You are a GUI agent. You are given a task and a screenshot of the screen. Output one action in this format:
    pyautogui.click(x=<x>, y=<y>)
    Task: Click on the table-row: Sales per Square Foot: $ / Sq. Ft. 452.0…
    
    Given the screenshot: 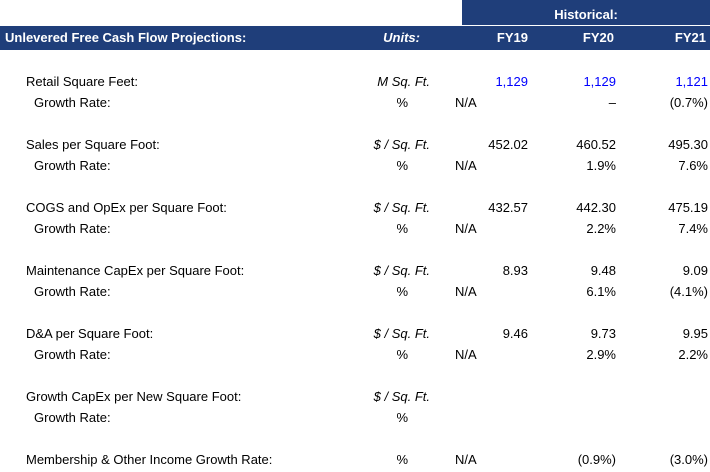 What is the action you would take?
    pyautogui.click(x=355, y=144)
    